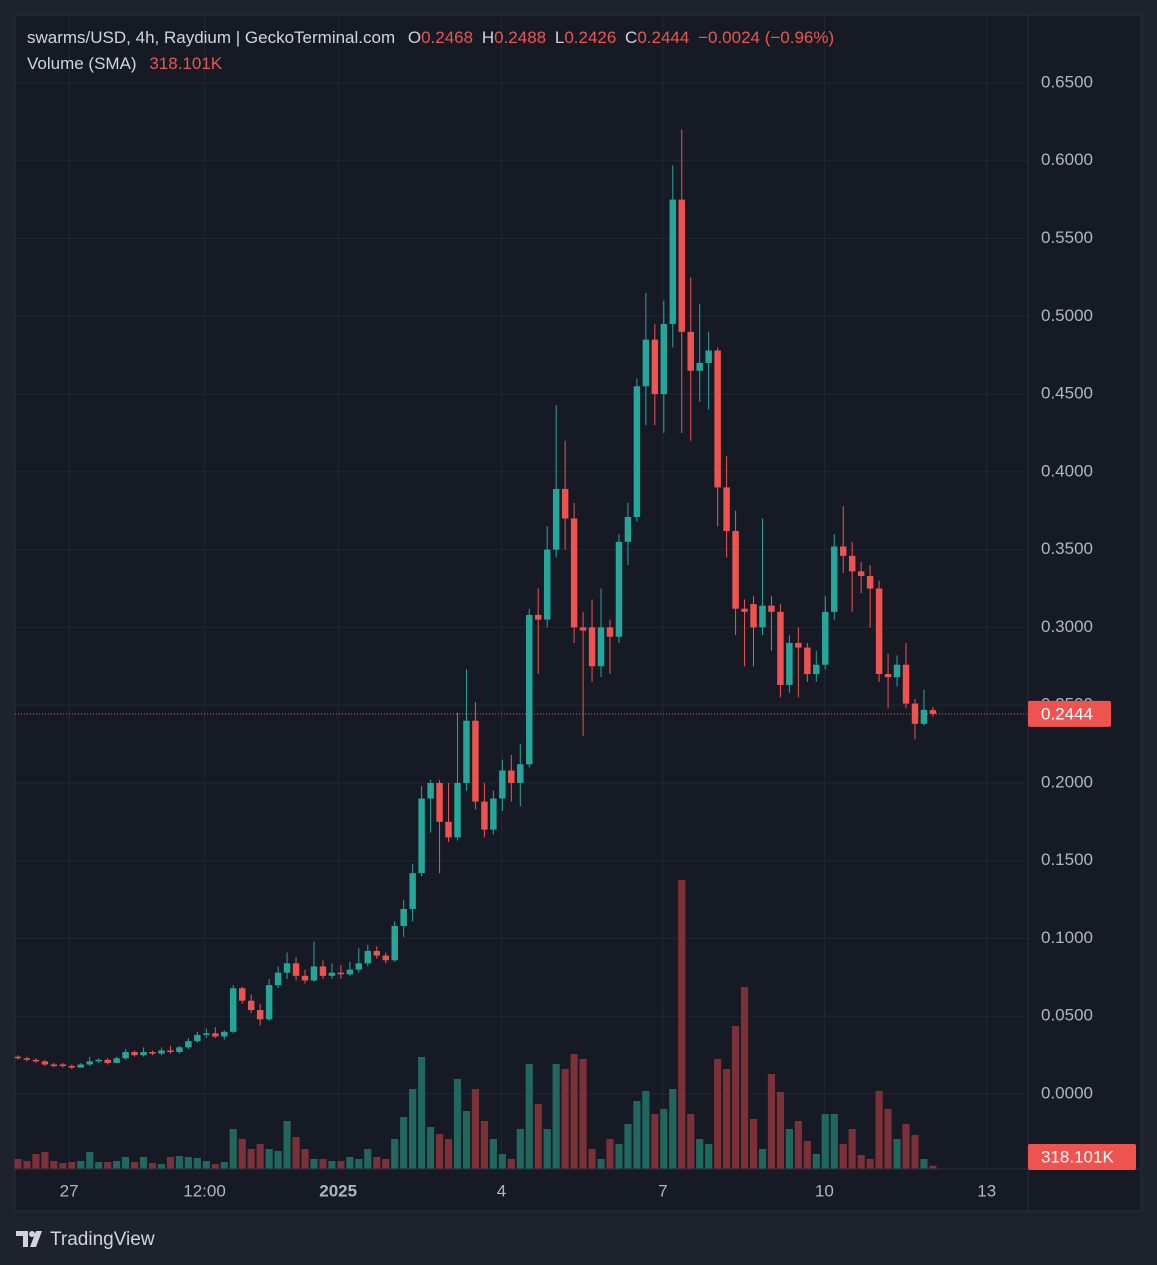  What do you see at coordinates (1067, 1015) in the screenshot?
I see `y-tick-label: 0.0500` at bounding box center [1067, 1015].